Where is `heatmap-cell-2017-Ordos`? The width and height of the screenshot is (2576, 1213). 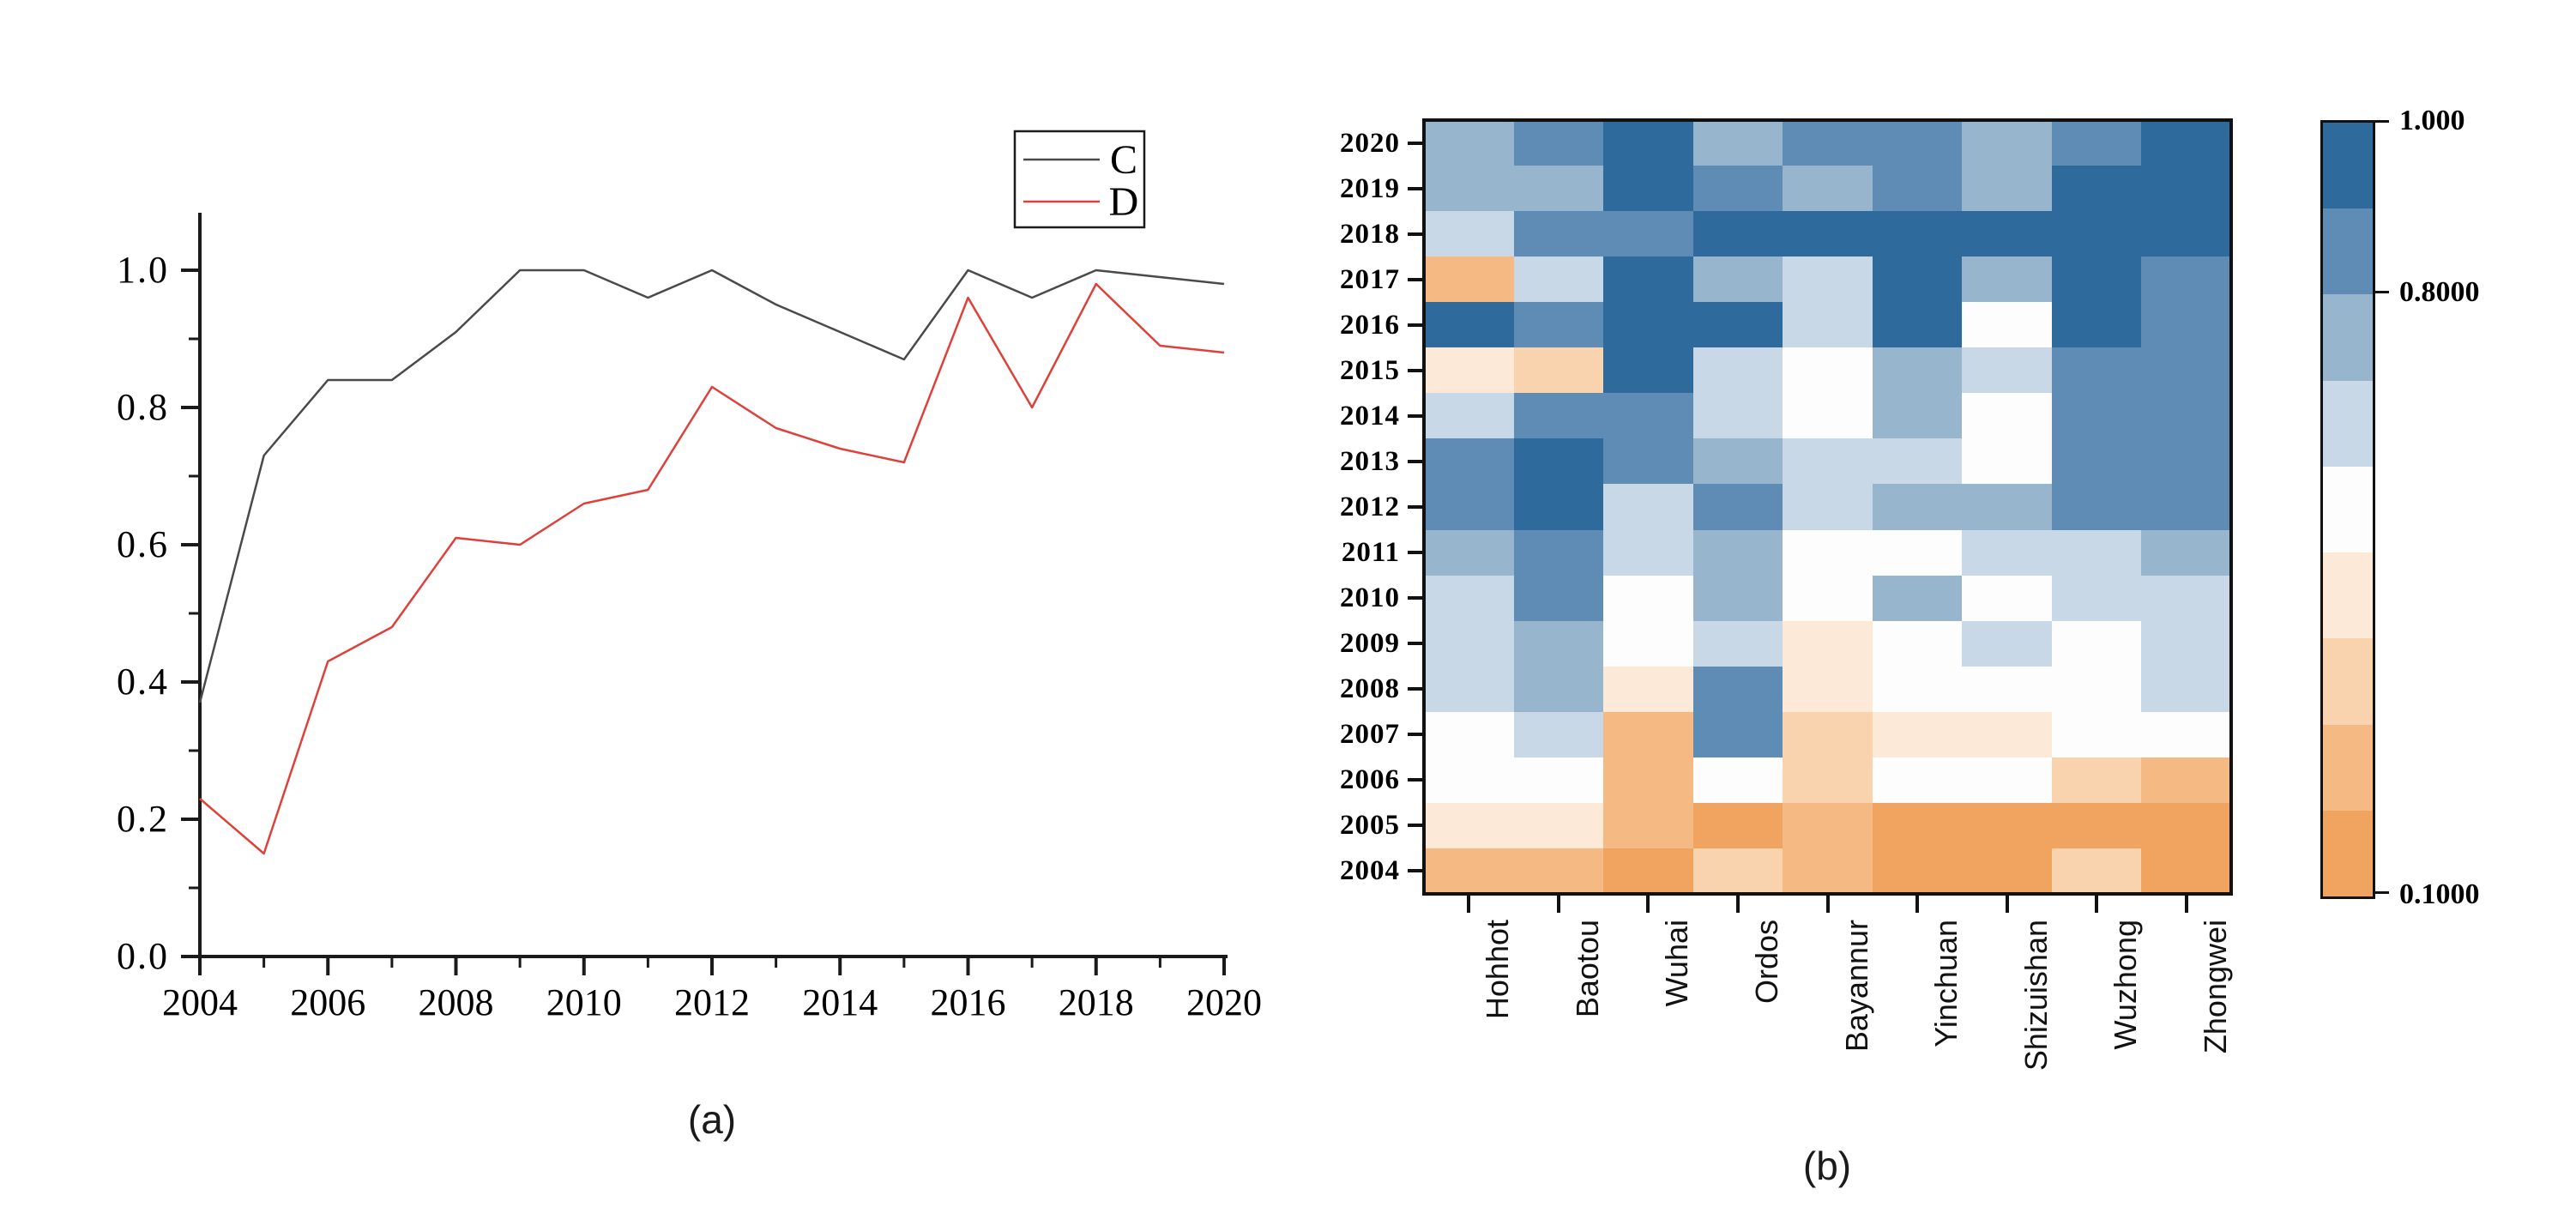 heatmap-cell-2017-Ordos is located at coordinates (1737, 279).